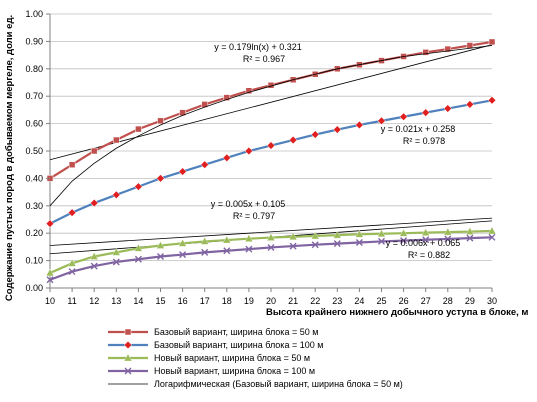 The image size is (537, 402). I want to click on x-tick-label: 30, so click(492, 301).